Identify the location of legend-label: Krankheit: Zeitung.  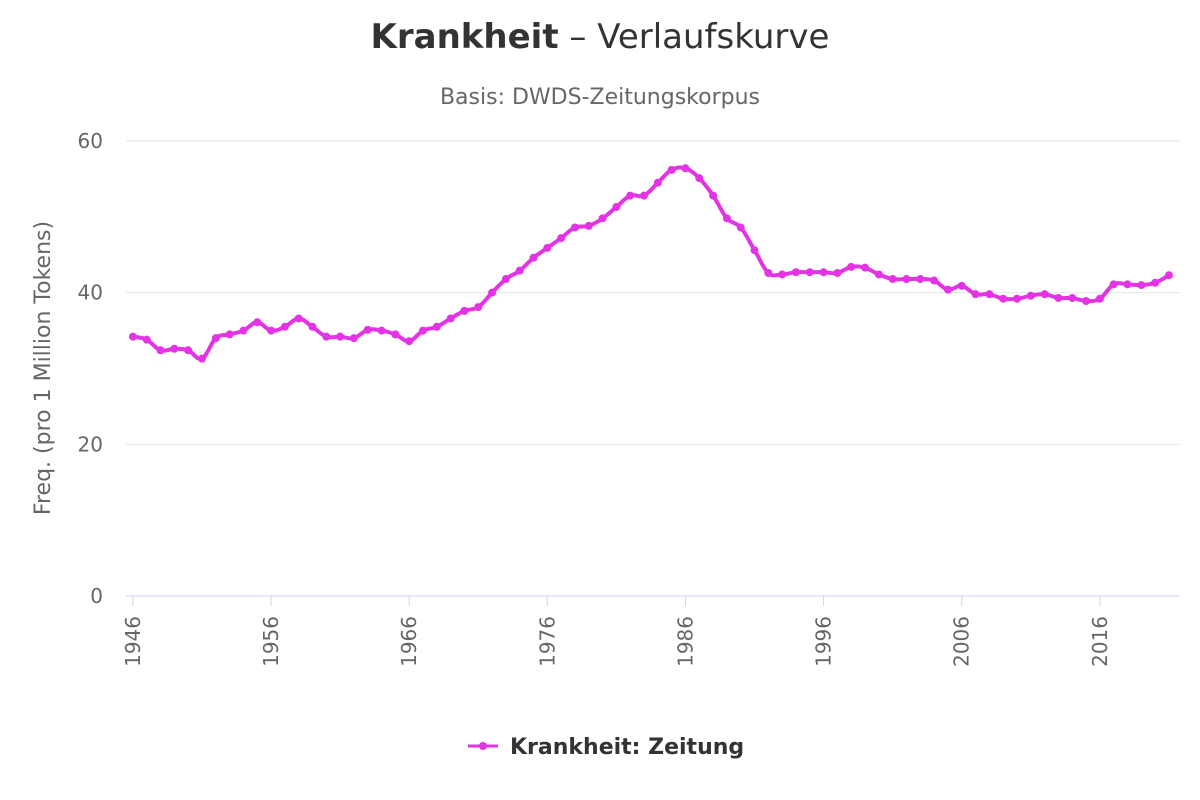
(627, 747).